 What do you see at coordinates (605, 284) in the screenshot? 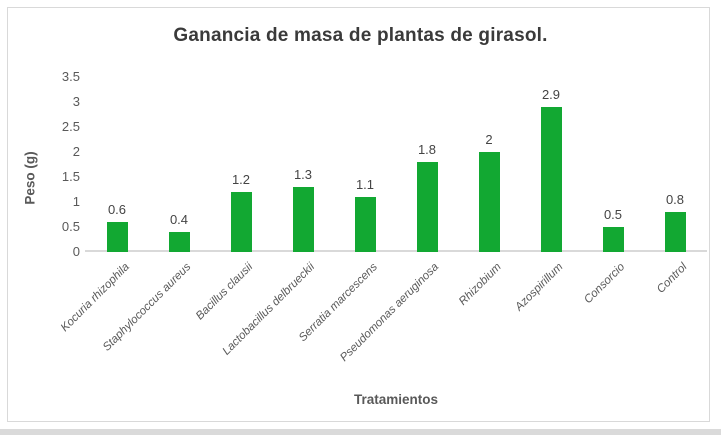
I see `category-label: Consorcio` at bounding box center [605, 284].